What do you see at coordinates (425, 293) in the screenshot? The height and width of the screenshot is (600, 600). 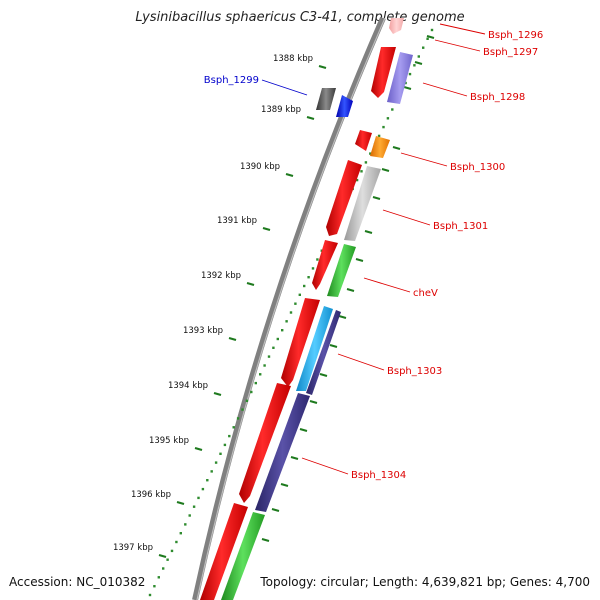 I see `gene-label-chev: cheV` at bounding box center [425, 293].